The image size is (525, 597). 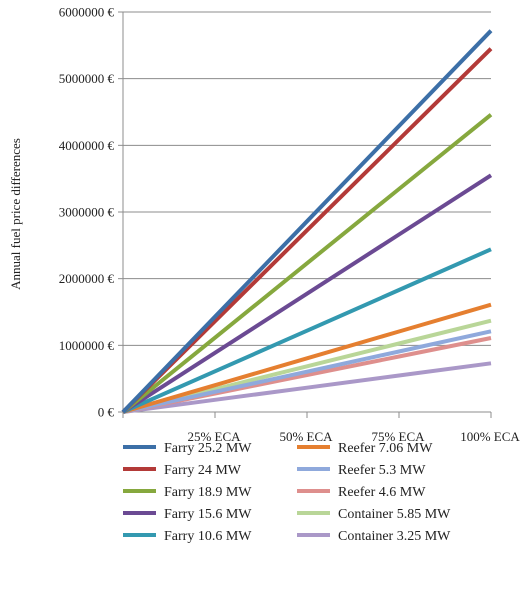 What do you see at coordinates (87, 145) in the screenshot?
I see `y-tick-label: 4000000 €` at bounding box center [87, 145].